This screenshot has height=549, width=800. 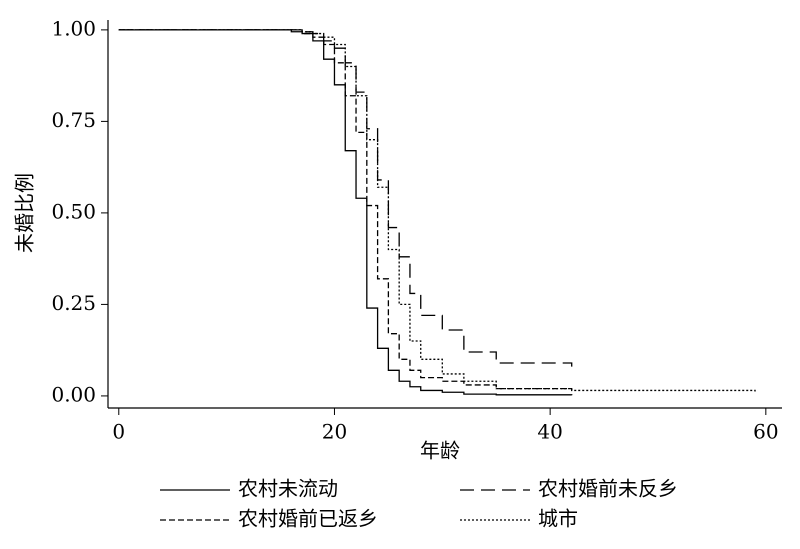 What do you see at coordinates (73, 28) in the screenshot?
I see `y-tick-label: 1.00` at bounding box center [73, 28].